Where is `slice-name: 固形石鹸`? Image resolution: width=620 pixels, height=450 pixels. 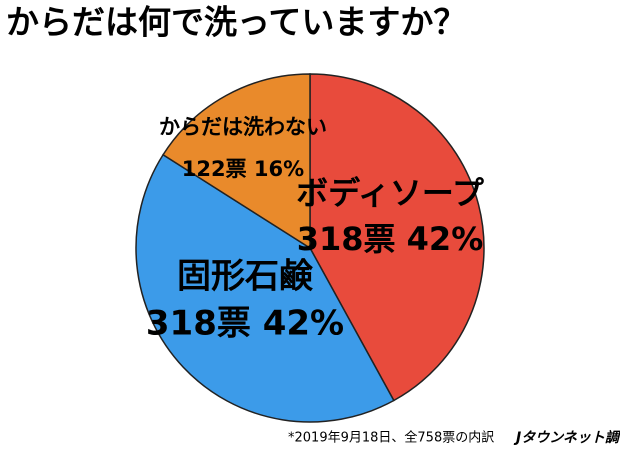 slice-name: 固形石鹸 is located at coordinates (245, 277).